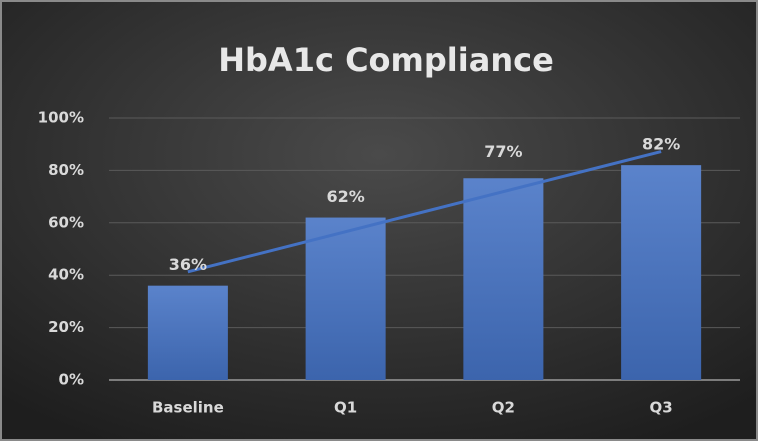 The image size is (758, 441). I want to click on y-tick-label: 60%, so click(66, 222).